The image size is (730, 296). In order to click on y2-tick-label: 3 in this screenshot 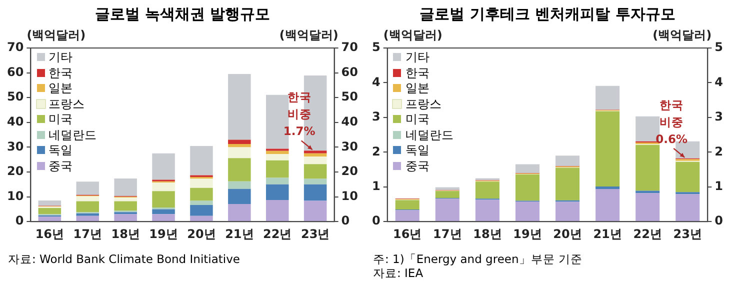, I will do `click(719, 117)`.